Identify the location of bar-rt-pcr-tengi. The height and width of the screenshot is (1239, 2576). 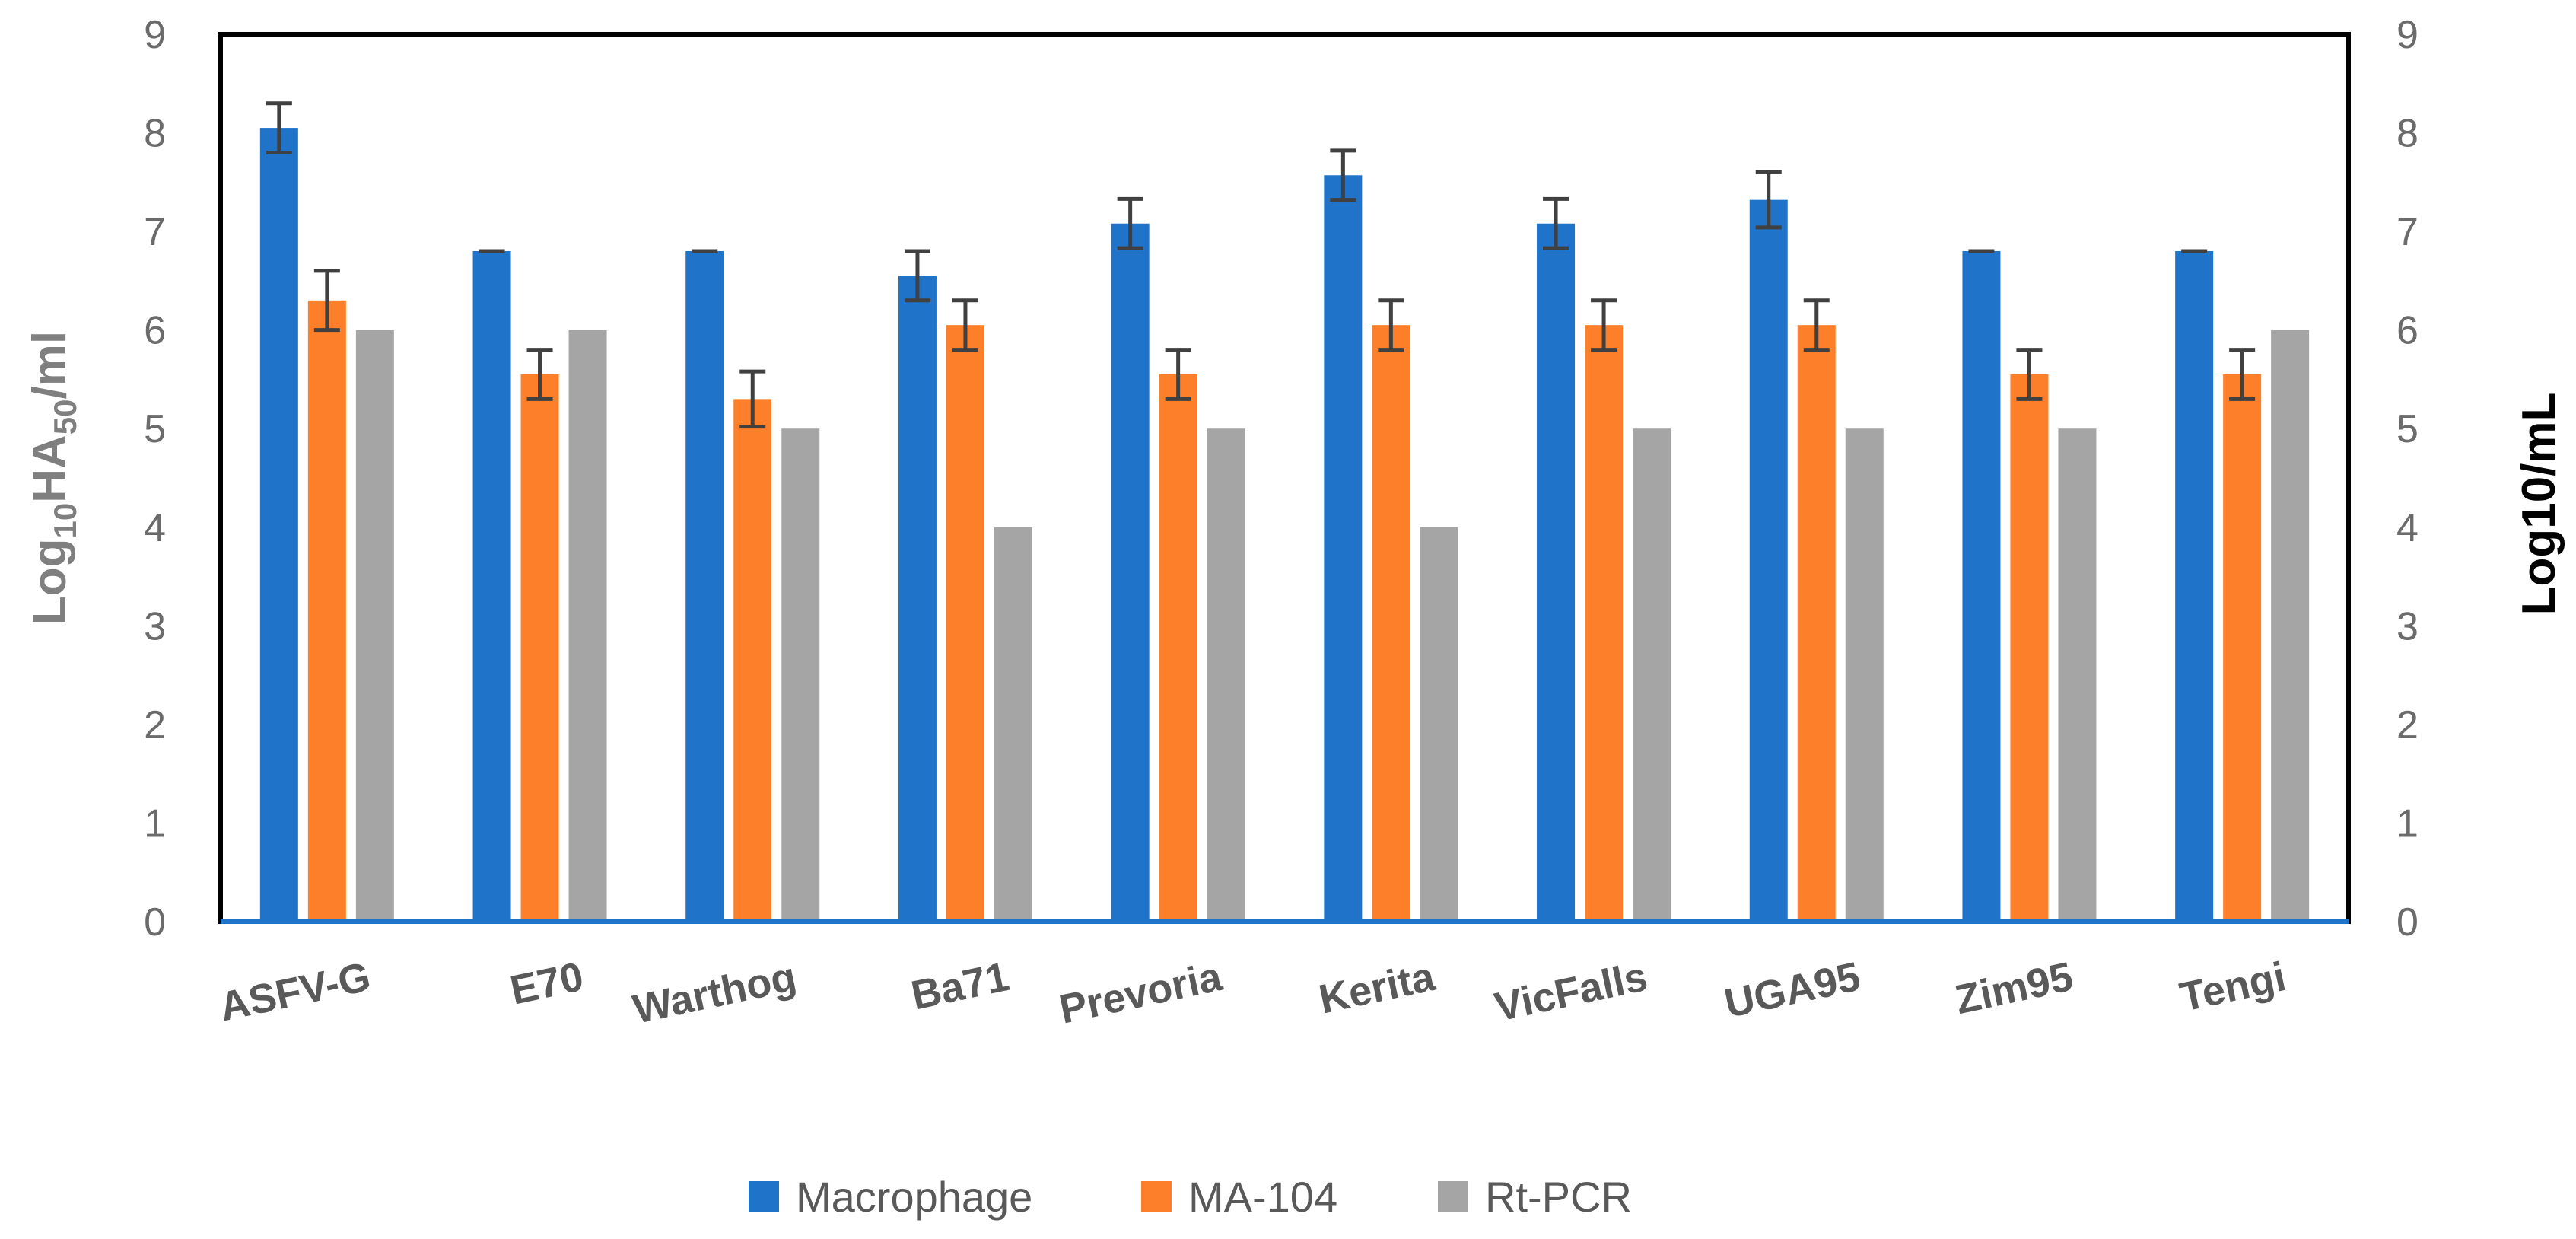
(2291, 626).